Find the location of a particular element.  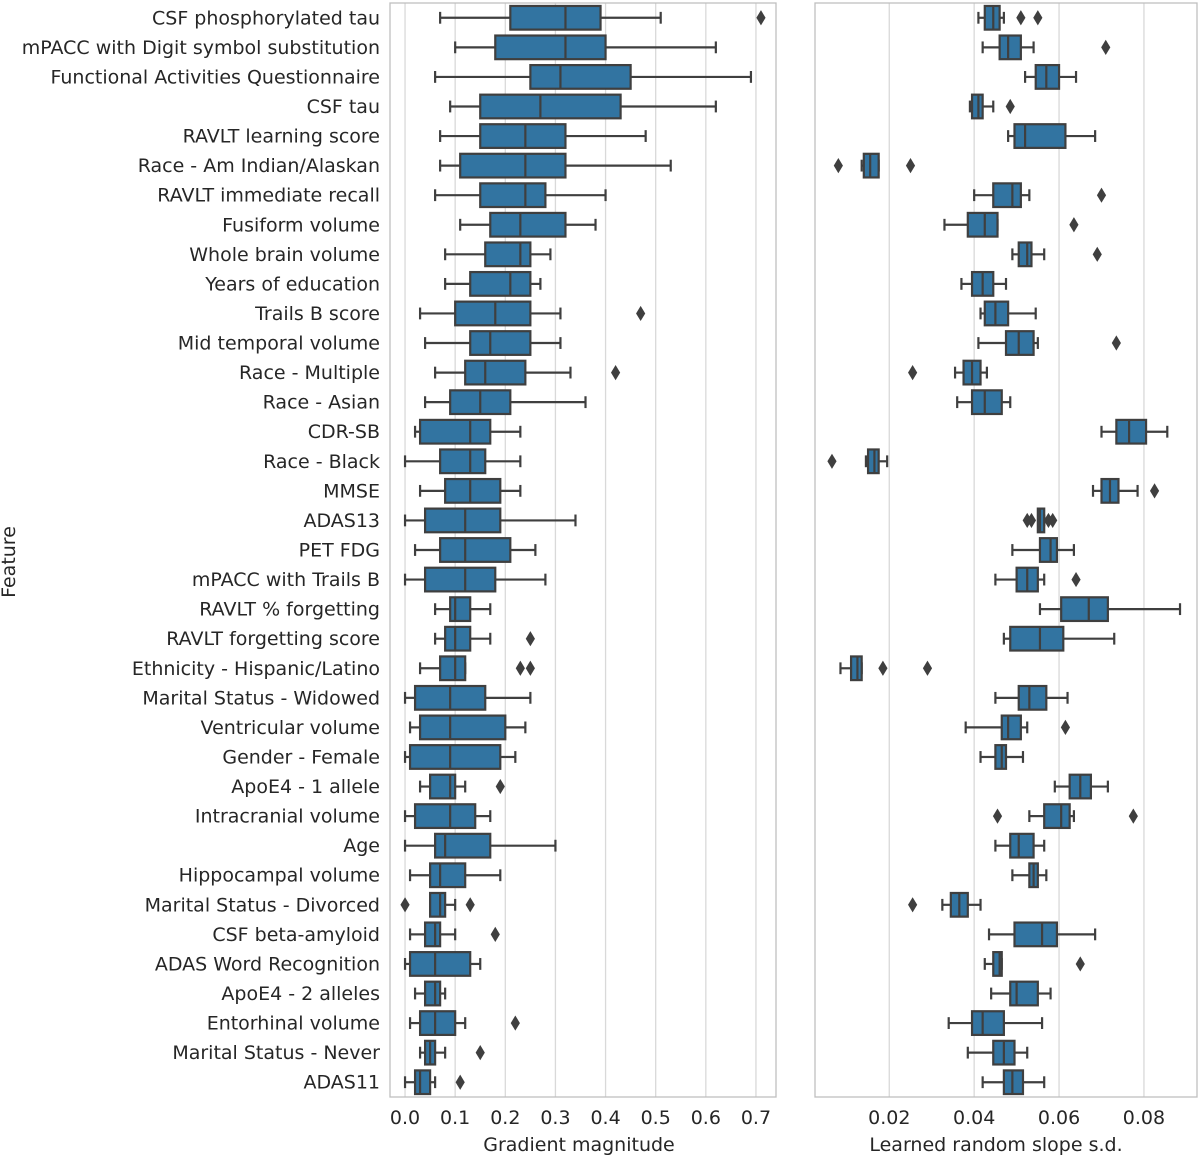

y-tick-label: Whole brain volume is located at coordinates (284, 255).